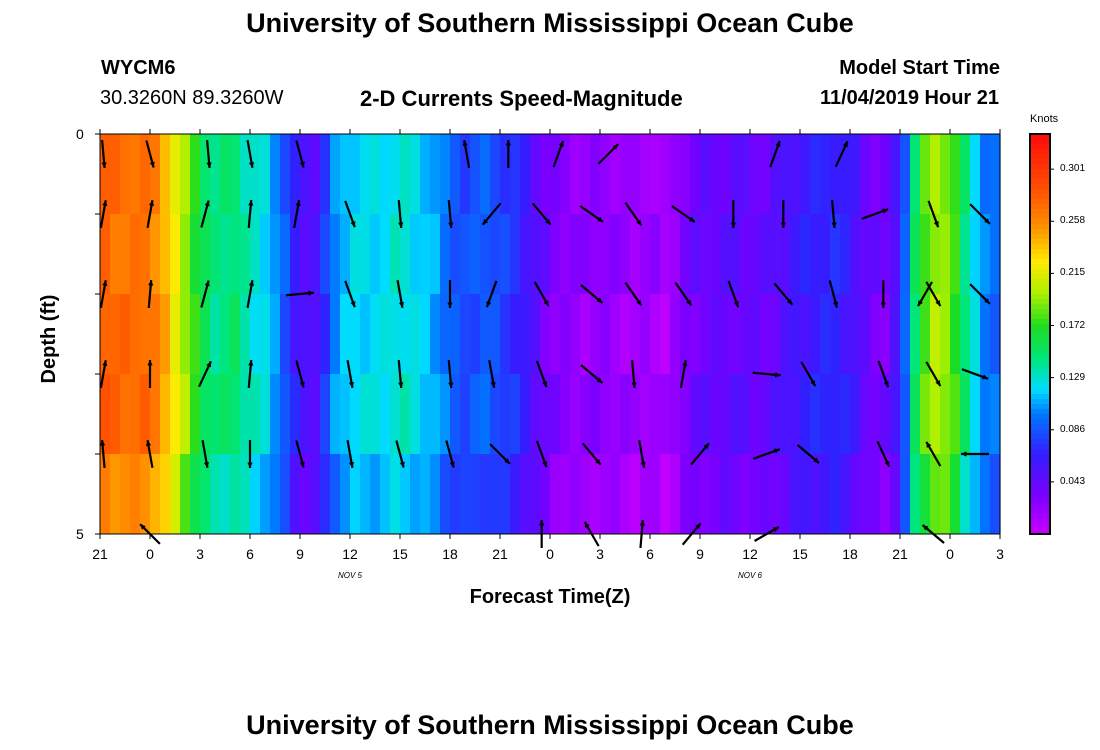 Image resolution: width=1100 pixels, height=750 pixels. I want to click on day-label: NOV 5, so click(349, 575).